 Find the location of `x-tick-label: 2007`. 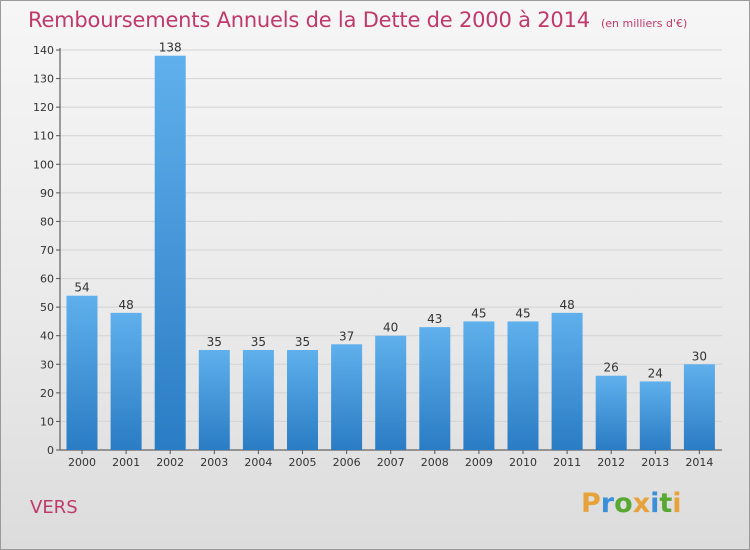

x-tick-label: 2007 is located at coordinates (391, 462).